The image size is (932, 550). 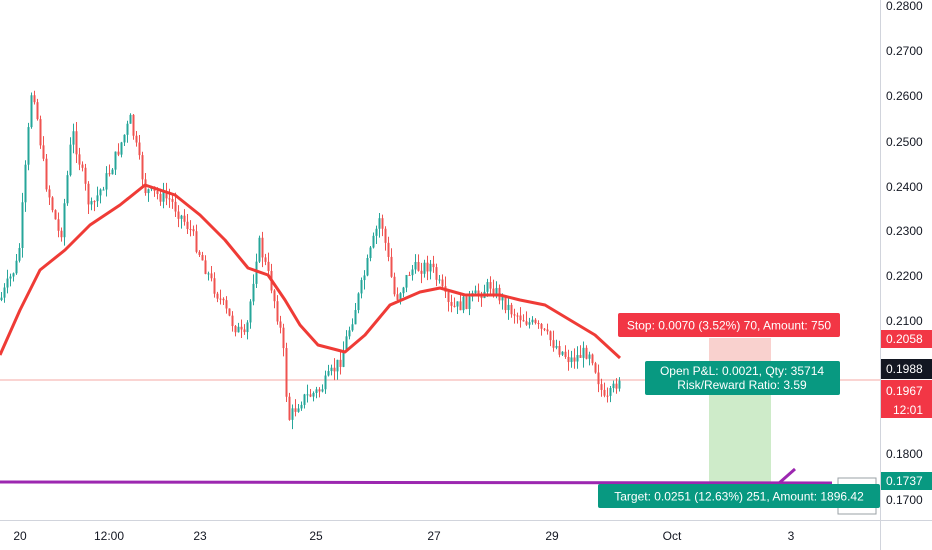 What do you see at coordinates (740, 433) in the screenshot?
I see `target-zone` at bounding box center [740, 433].